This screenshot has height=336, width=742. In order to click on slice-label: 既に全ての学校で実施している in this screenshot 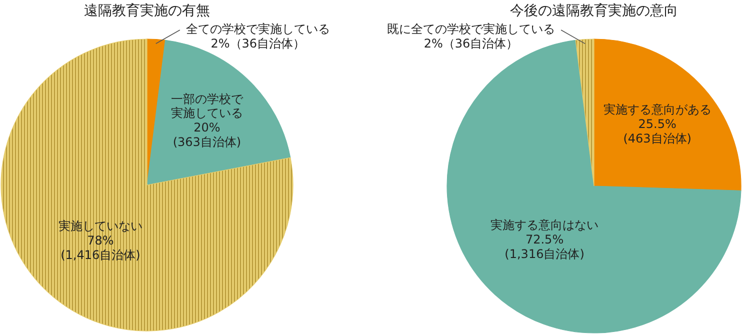, I will do `click(471, 29)`.